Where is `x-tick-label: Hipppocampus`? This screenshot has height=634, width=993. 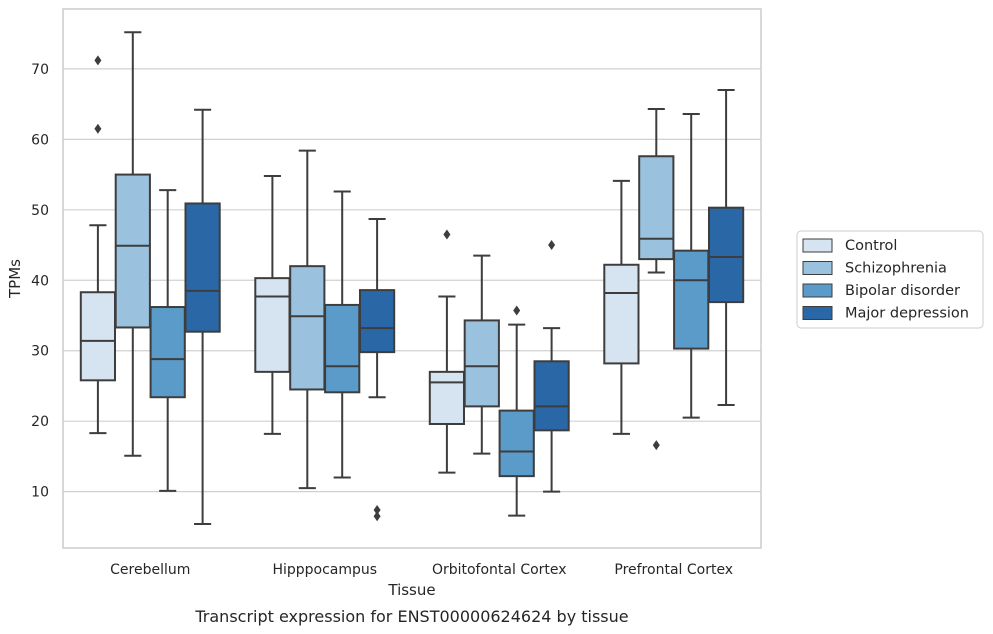 x-tick-label: Hipppocampus is located at coordinates (324, 570).